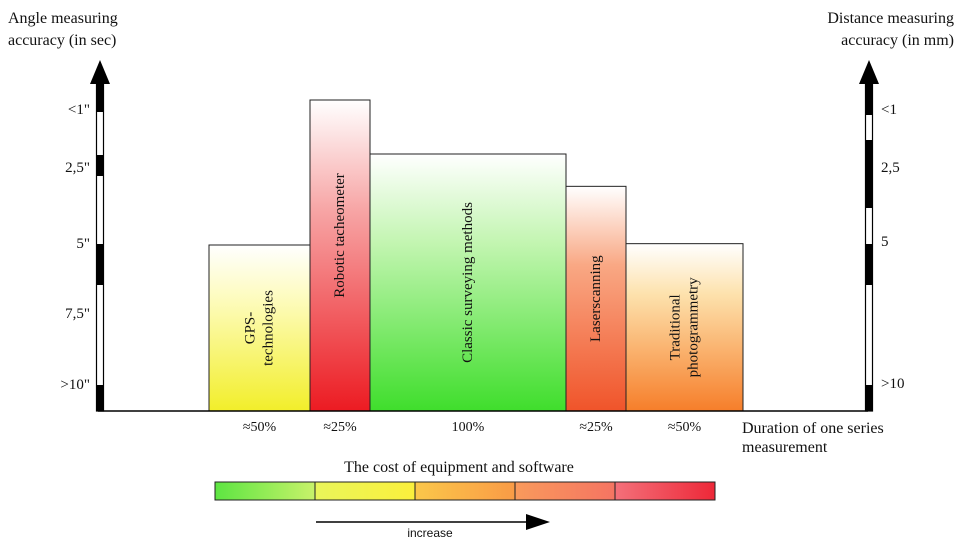 The height and width of the screenshot is (544, 961). What do you see at coordinates (885, 242) in the screenshot?
I see `right-axis-tick-label-3: 5` at bounding box center [885, 242].